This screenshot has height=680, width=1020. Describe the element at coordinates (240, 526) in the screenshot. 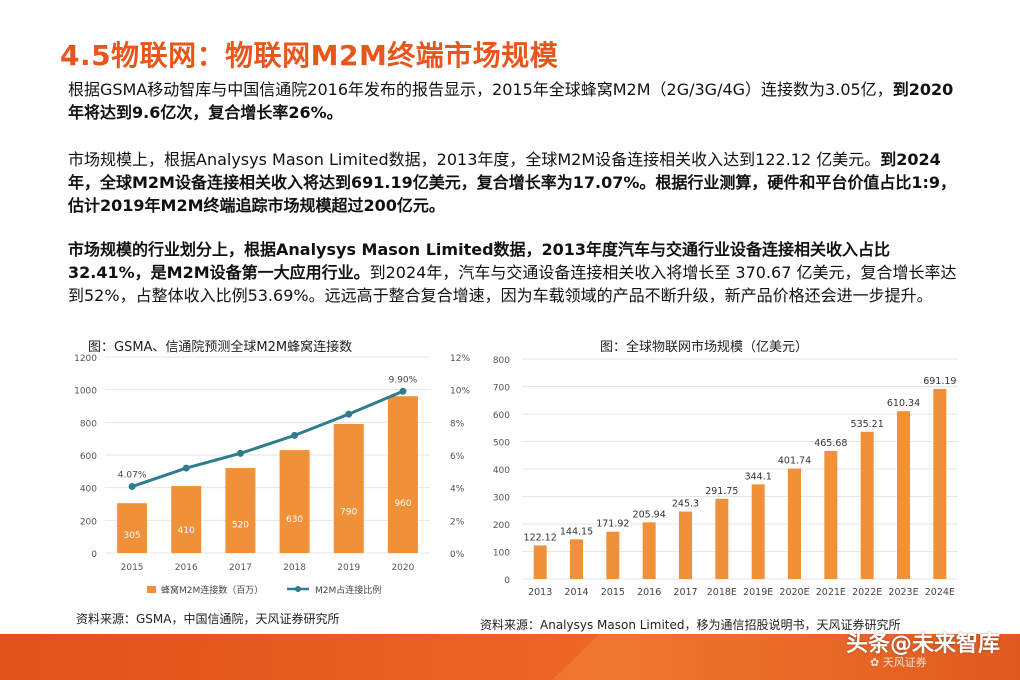

I see `bar-value-label: 520` at that location.